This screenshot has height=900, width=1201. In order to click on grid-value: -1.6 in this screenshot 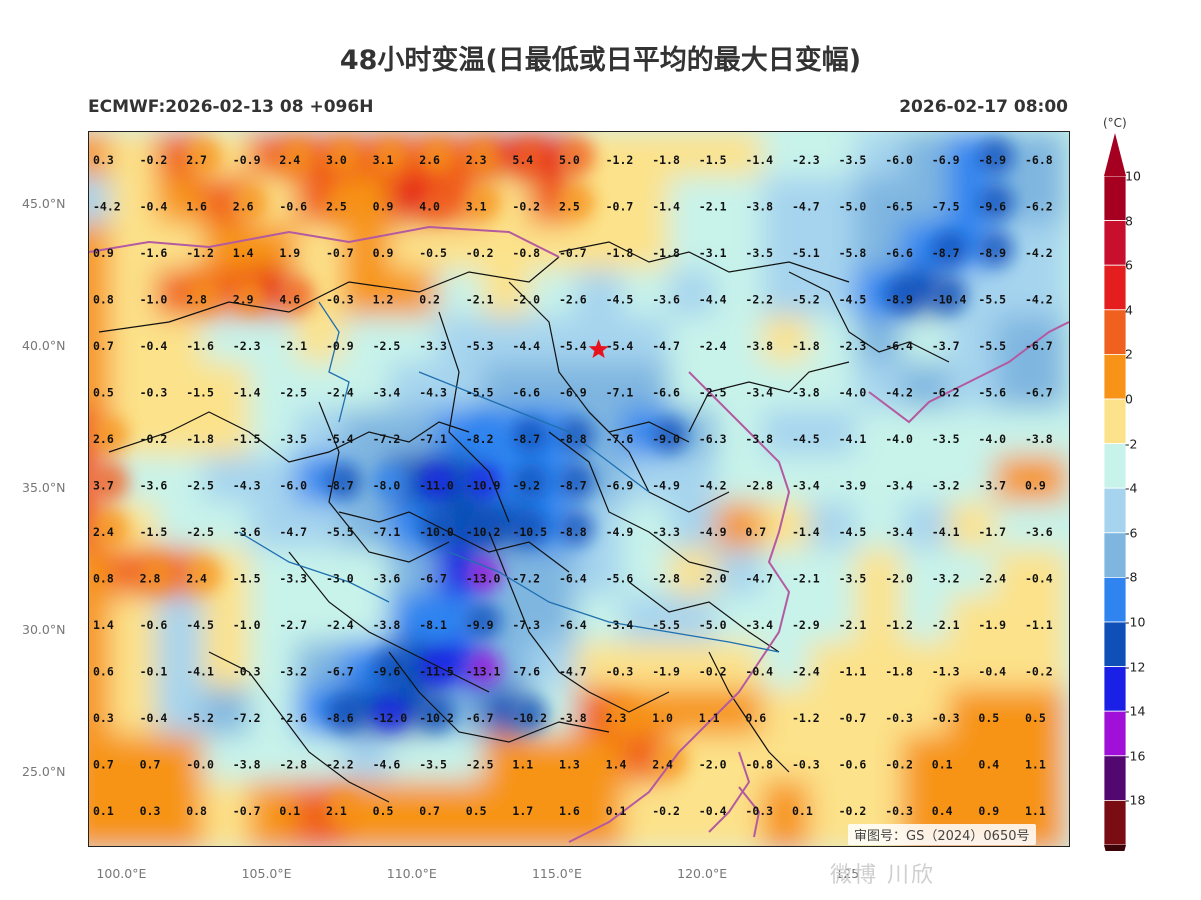, I will do `click(200, 346)`.